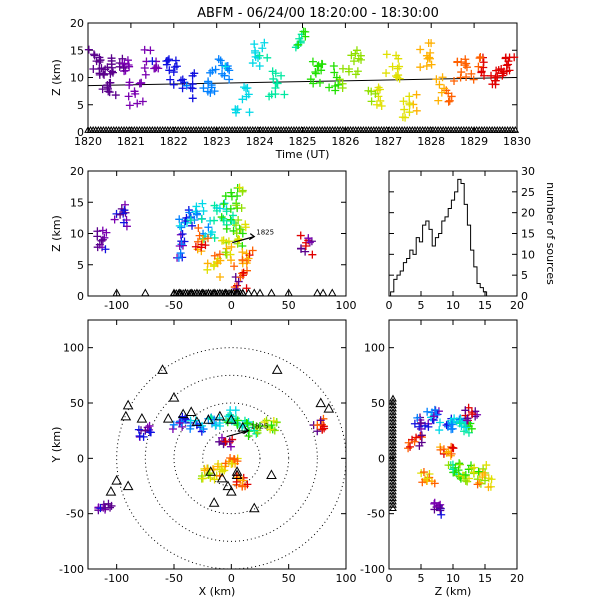  What do you see at coordinates (80, 265) in the screenshot?
I see `y-tick-label: 5` at bounding box center [80, 265].